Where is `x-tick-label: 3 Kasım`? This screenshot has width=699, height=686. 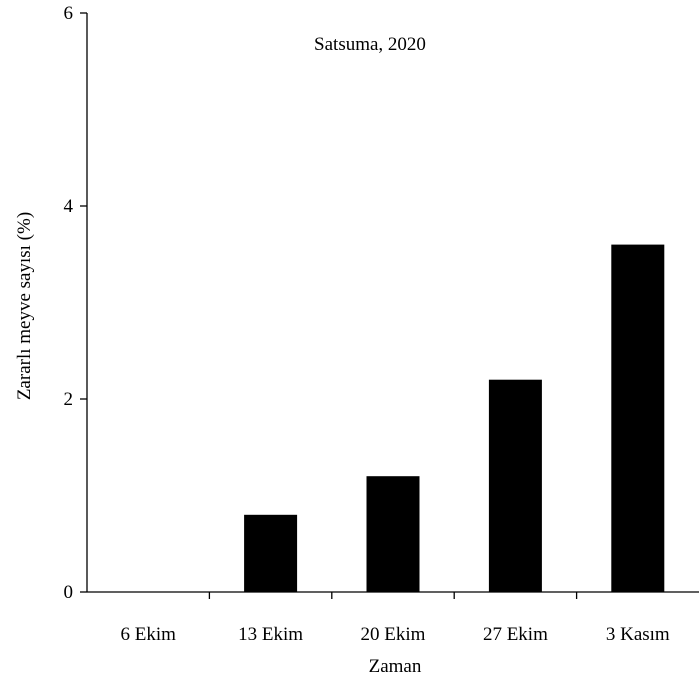
x-tick-label: 3 Kasım is located at coordinates (638, 634).